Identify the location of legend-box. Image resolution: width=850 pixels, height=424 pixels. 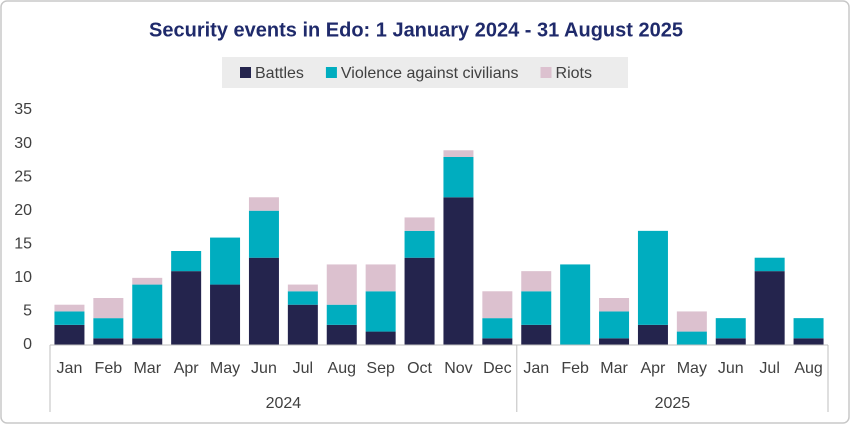
(425, 72).